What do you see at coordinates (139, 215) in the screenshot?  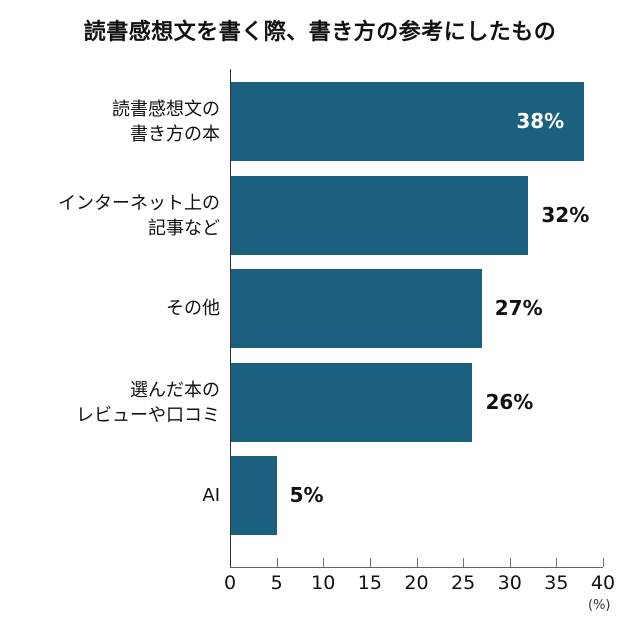 I see `category-label: インターネット上の 記事など` at bounding box center [139, 215].